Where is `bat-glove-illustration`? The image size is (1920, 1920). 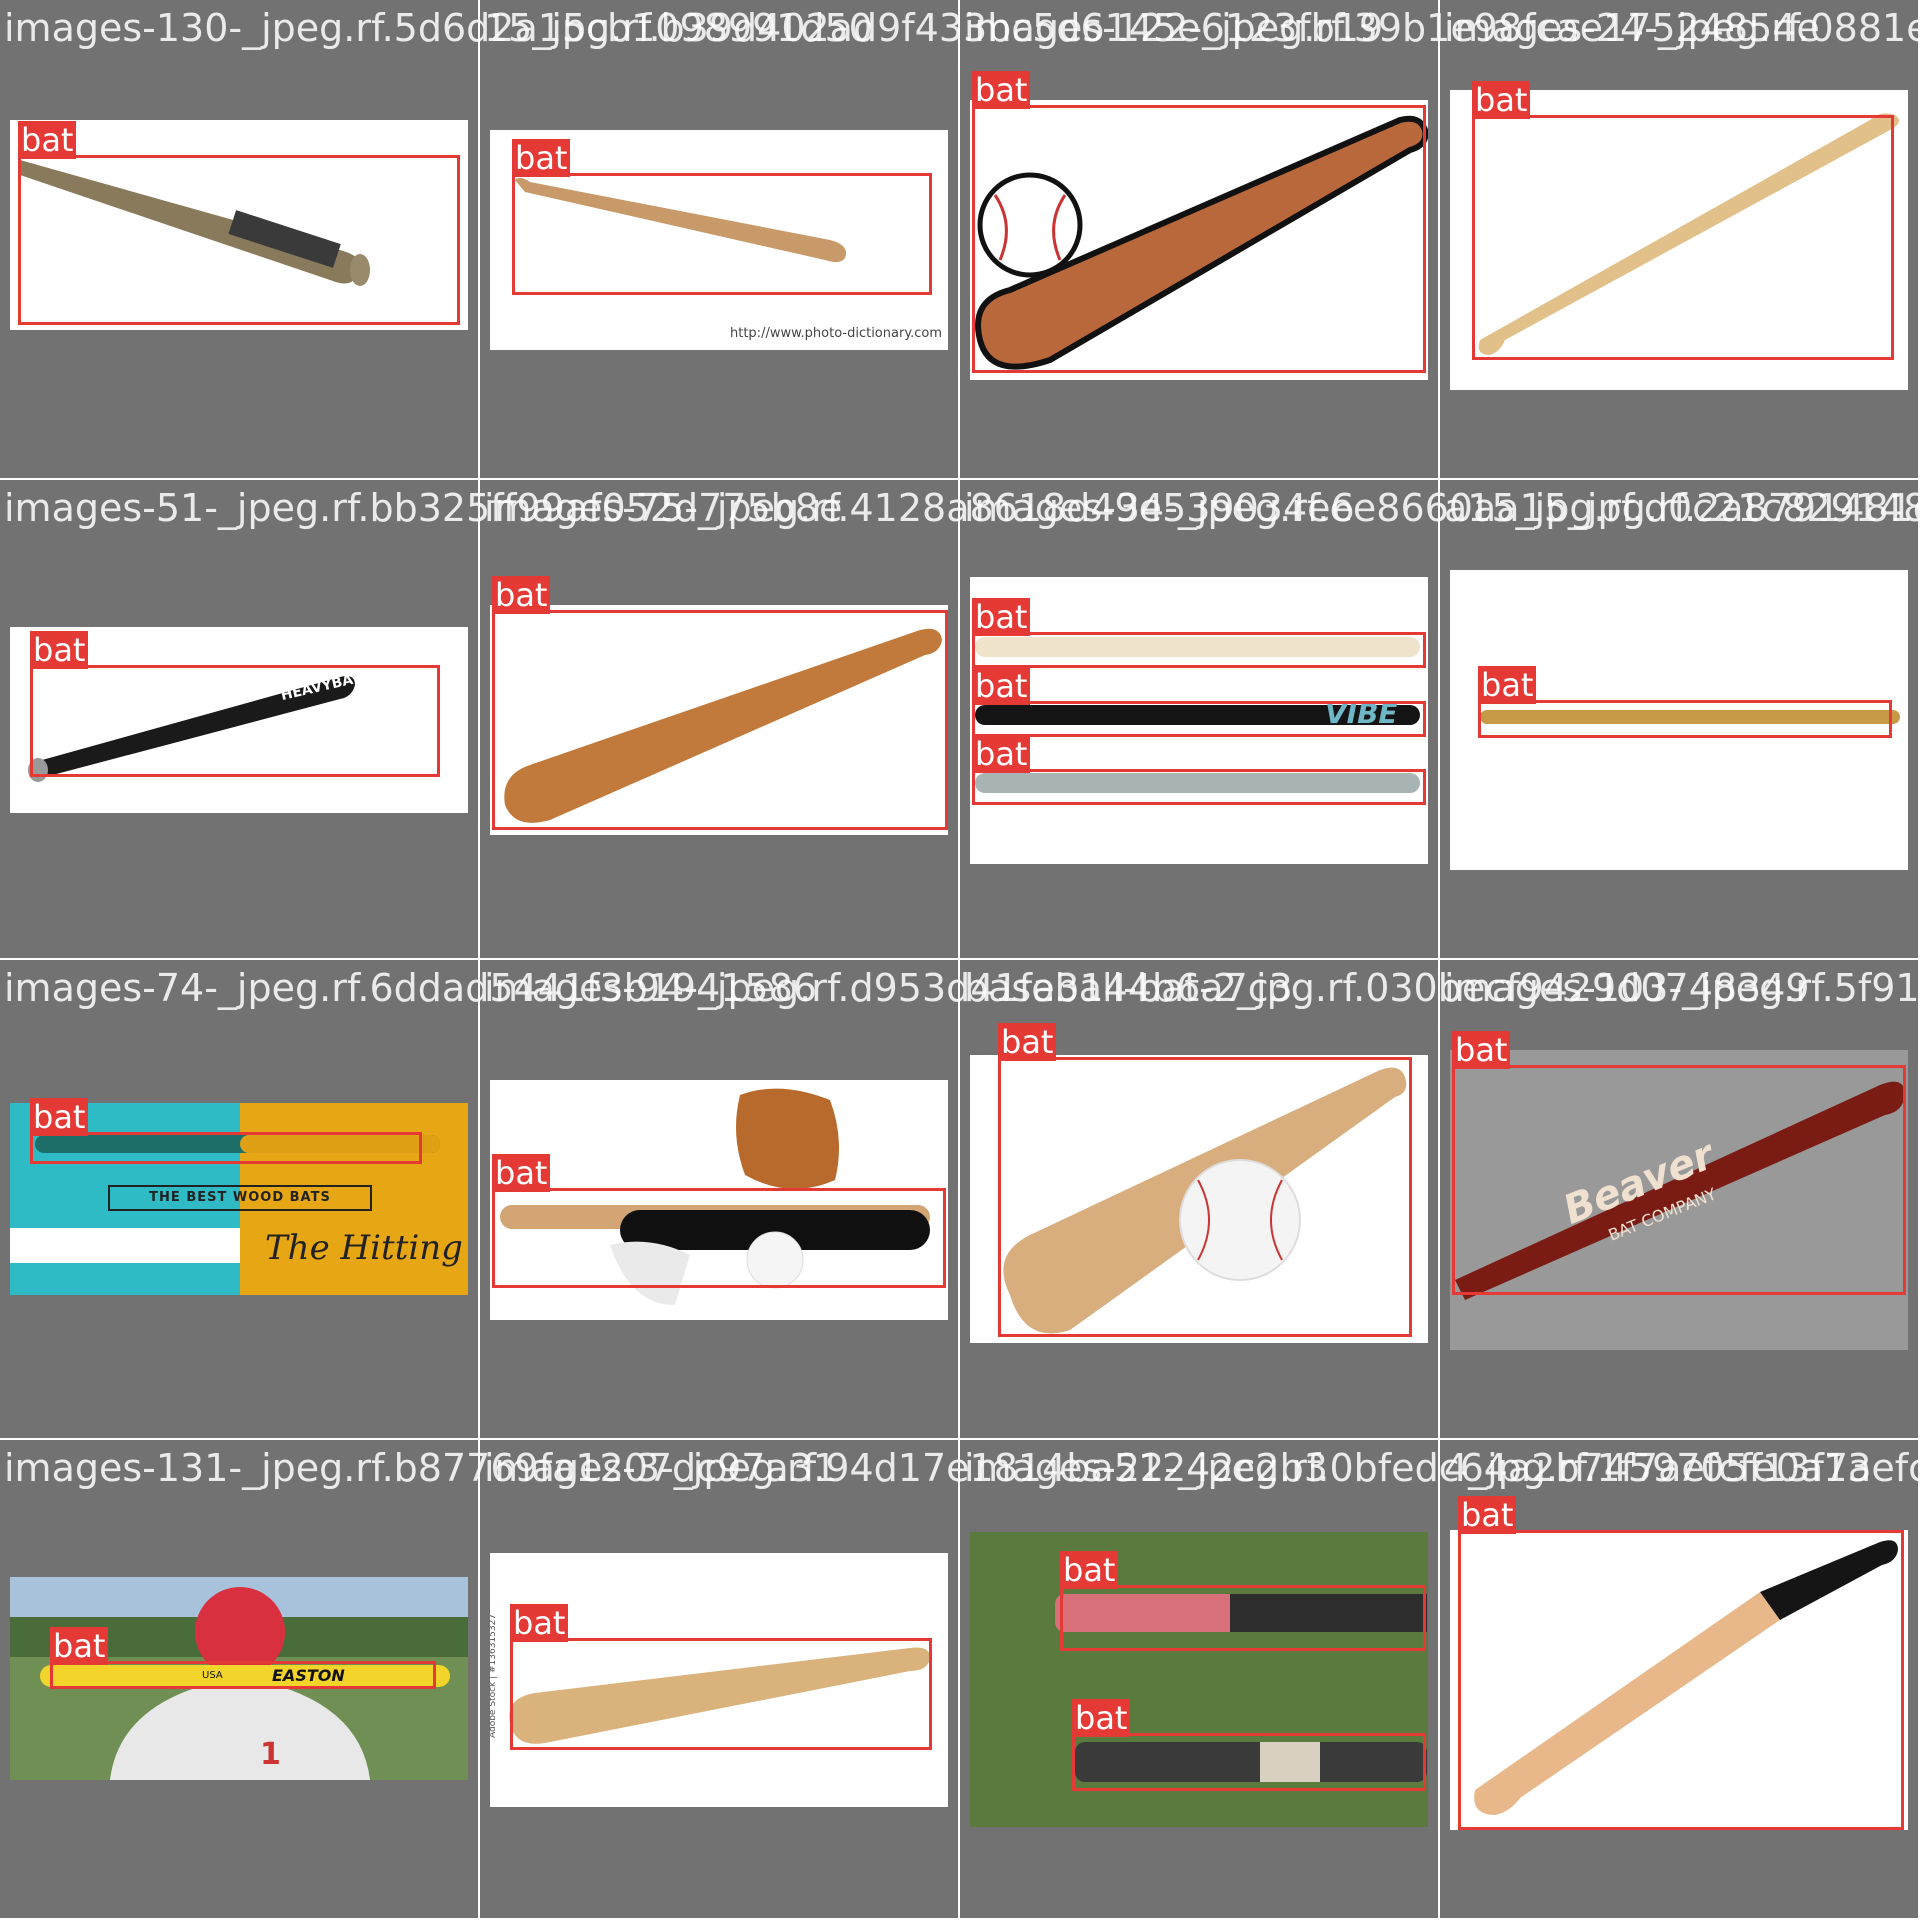
bat-glove-illustration is located at coordinates (715, 1196).